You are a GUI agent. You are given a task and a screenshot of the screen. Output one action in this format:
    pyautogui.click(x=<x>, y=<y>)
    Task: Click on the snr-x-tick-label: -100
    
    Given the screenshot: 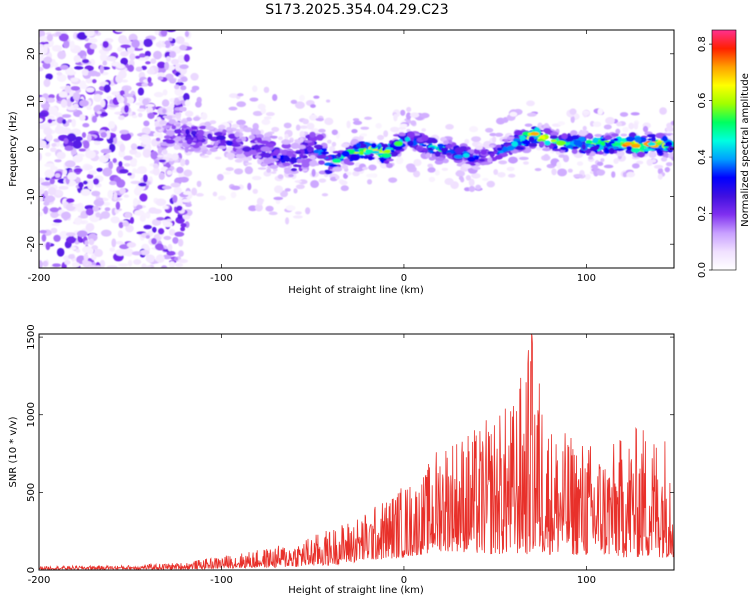 What is the action you would take?
    pyautogui.click(x=221, y=580)
    